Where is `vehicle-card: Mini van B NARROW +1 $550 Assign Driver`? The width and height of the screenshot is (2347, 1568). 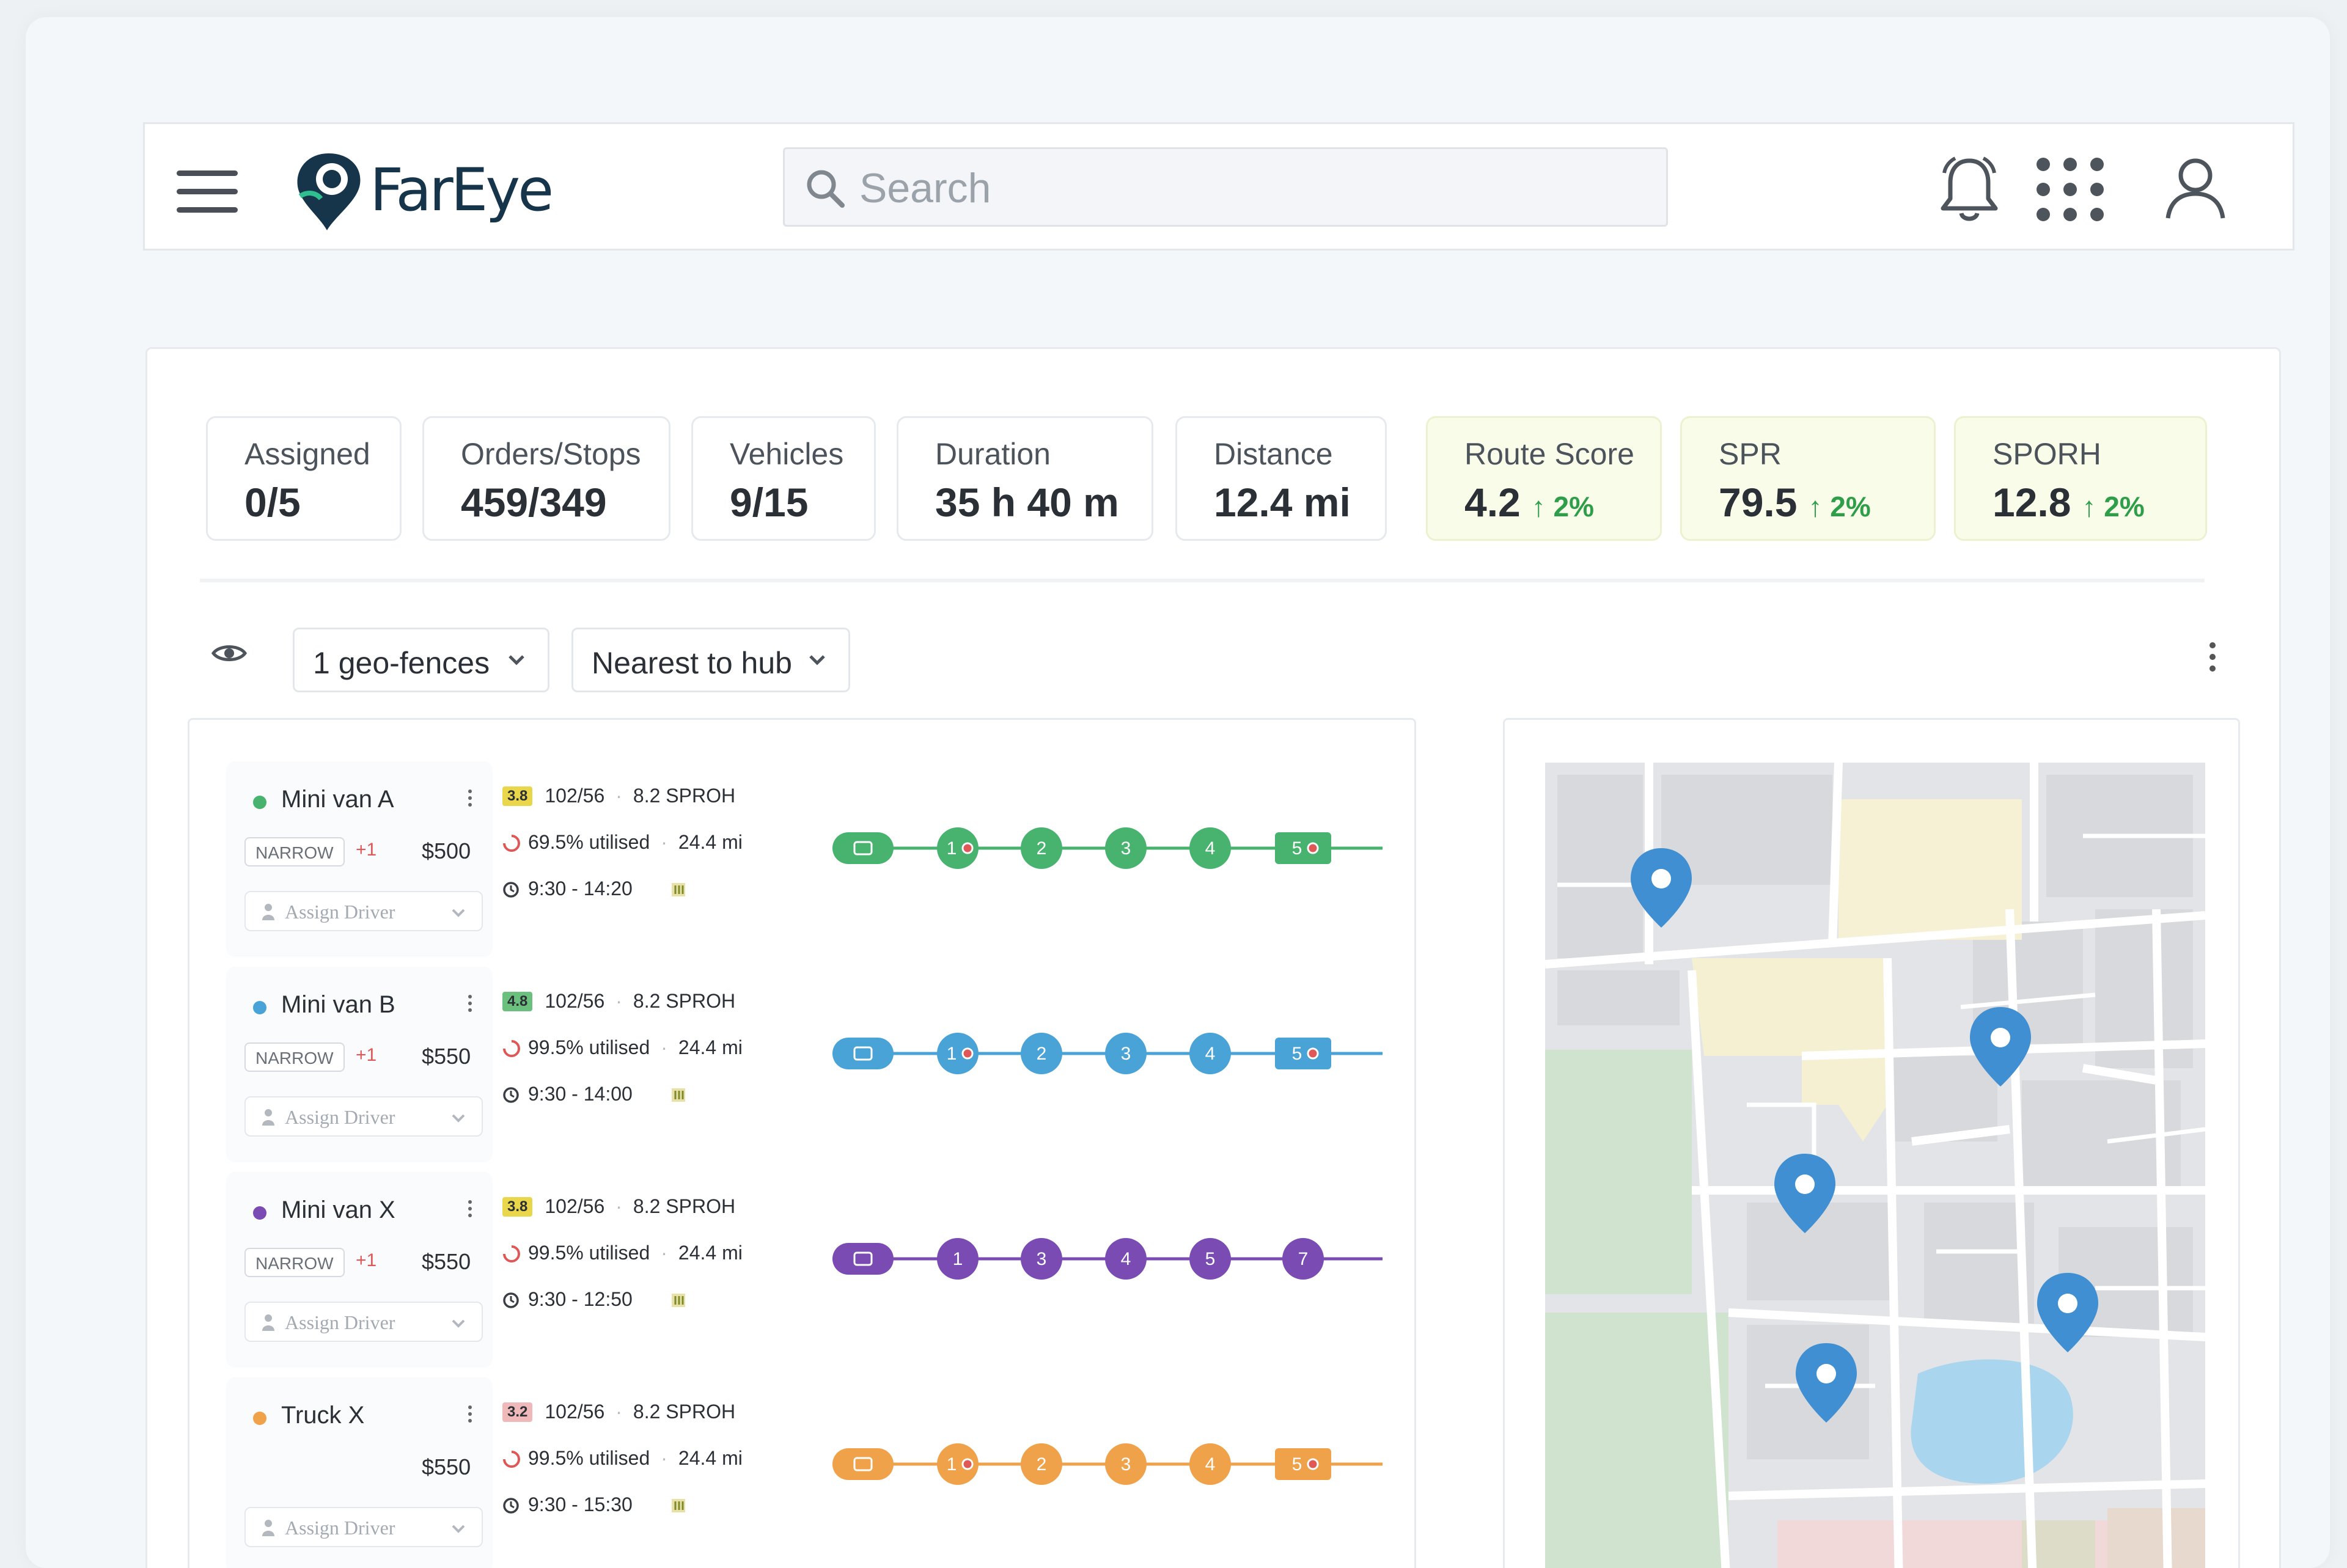 vehicle-card: Mini van B NARROW +1 $550 Assign Driver is located at coordinates (360, 1064).